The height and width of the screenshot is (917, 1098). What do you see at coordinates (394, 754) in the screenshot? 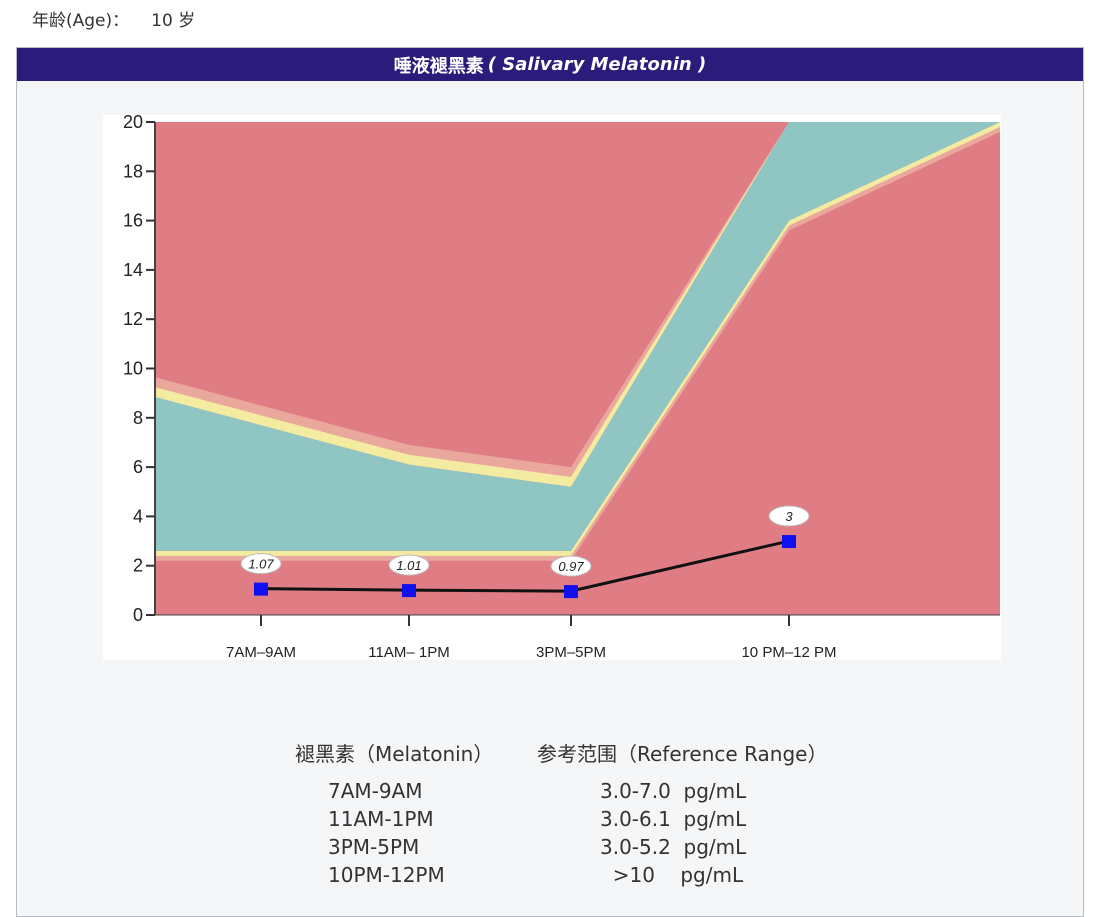
I see `reference-header-left: 褪黑素（Melatonin）` at bounding box center [394, 754].